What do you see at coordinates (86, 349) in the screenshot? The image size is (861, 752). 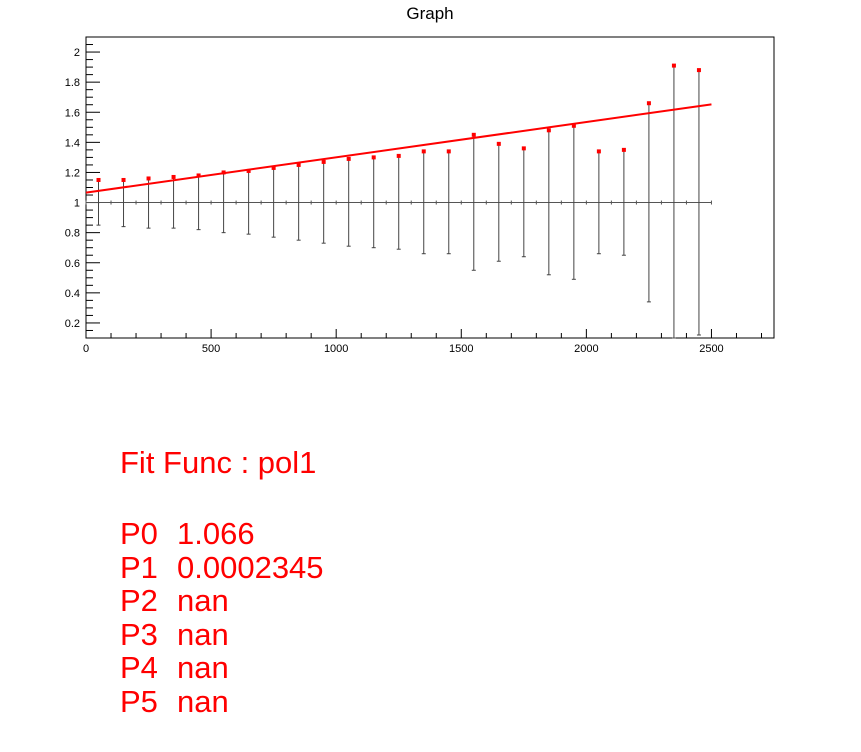 I see `x-tick-label: 0` at bounding box center [86, 349].